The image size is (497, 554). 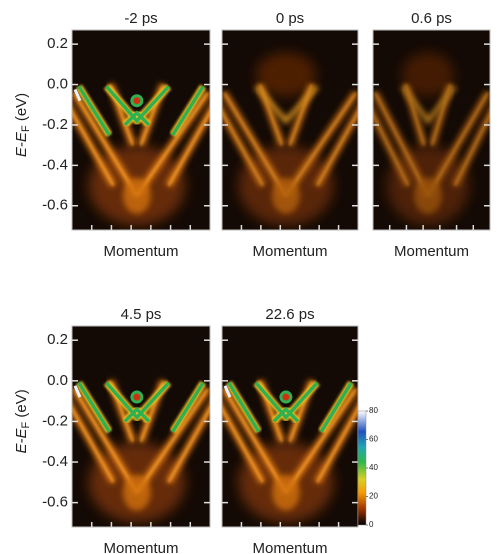 I want to click on colorbar-tick-label: 60, so click(x=373, y=439).